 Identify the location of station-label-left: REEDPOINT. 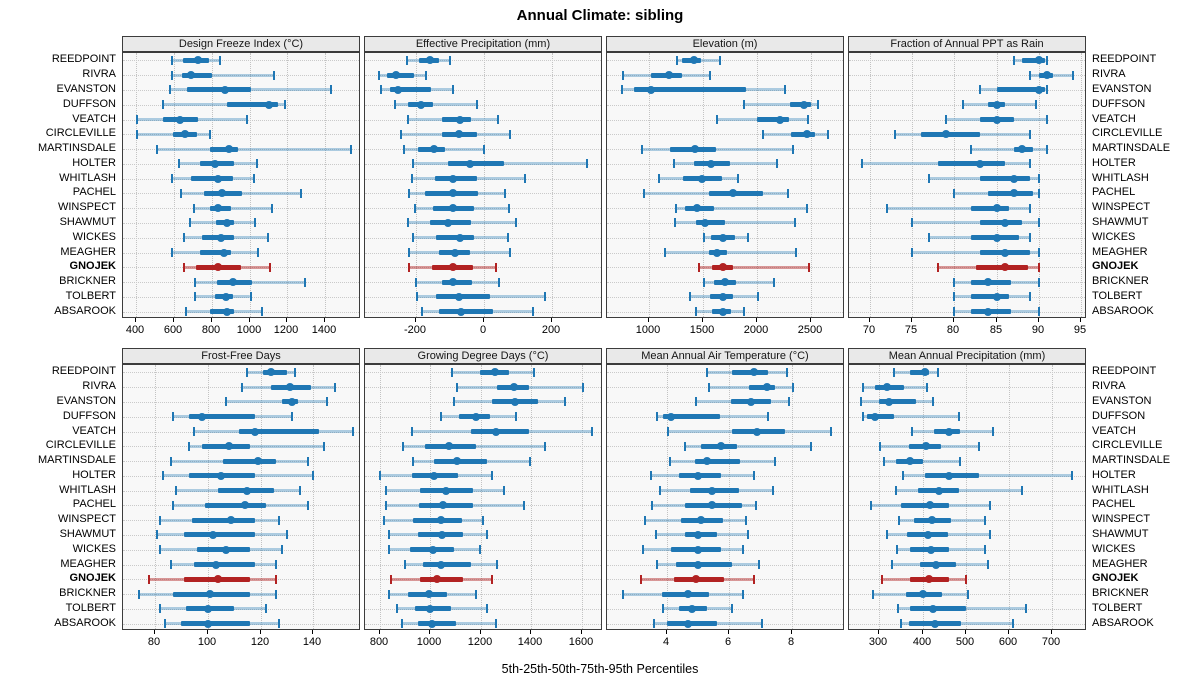
(83, 371).